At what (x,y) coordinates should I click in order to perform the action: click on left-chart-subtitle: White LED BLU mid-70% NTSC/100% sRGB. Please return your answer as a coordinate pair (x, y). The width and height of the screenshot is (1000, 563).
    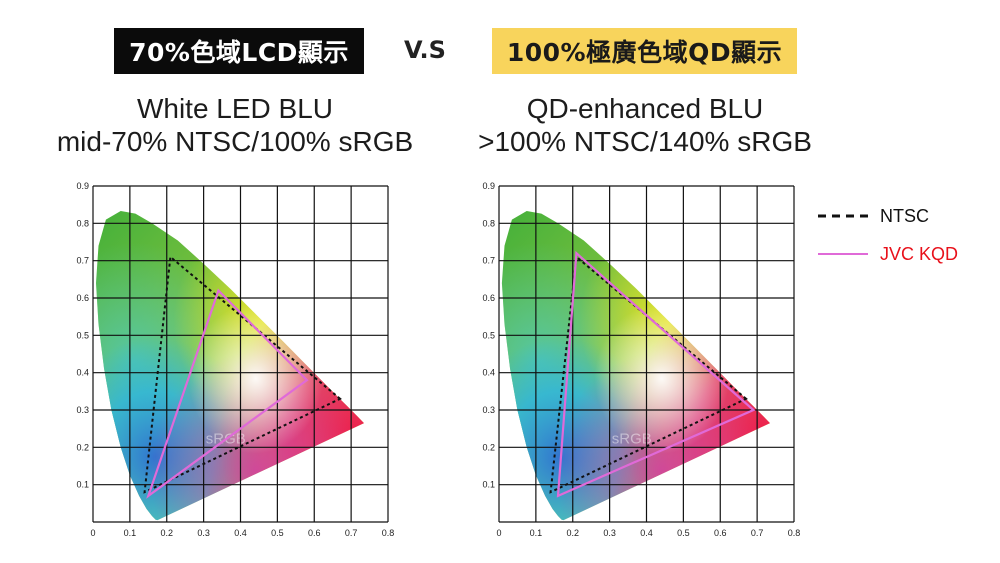
    Looking at the image, I should click on (235, 125).